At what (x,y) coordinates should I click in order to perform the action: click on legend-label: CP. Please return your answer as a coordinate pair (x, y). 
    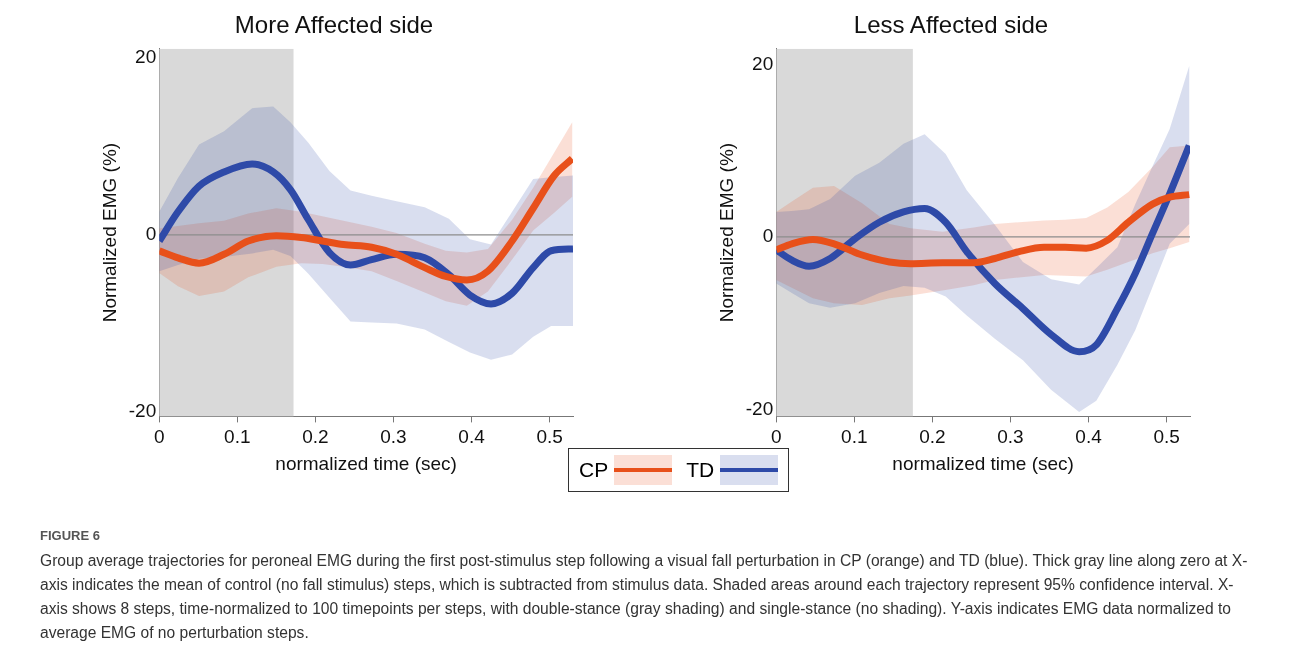
    Looking at the image, I should click on (594, 470).